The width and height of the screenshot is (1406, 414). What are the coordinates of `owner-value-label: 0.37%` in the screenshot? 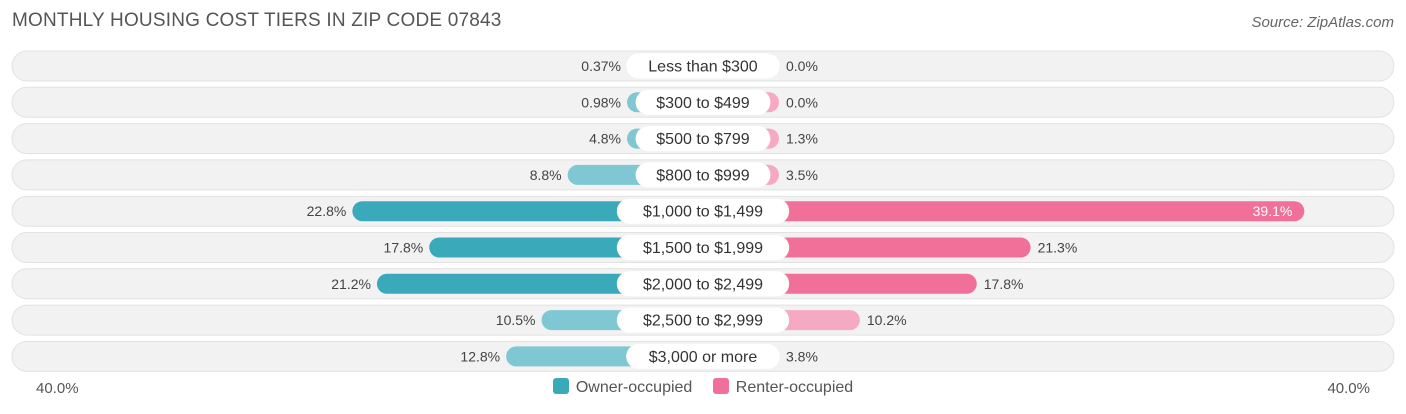 It's located at (601, 66).